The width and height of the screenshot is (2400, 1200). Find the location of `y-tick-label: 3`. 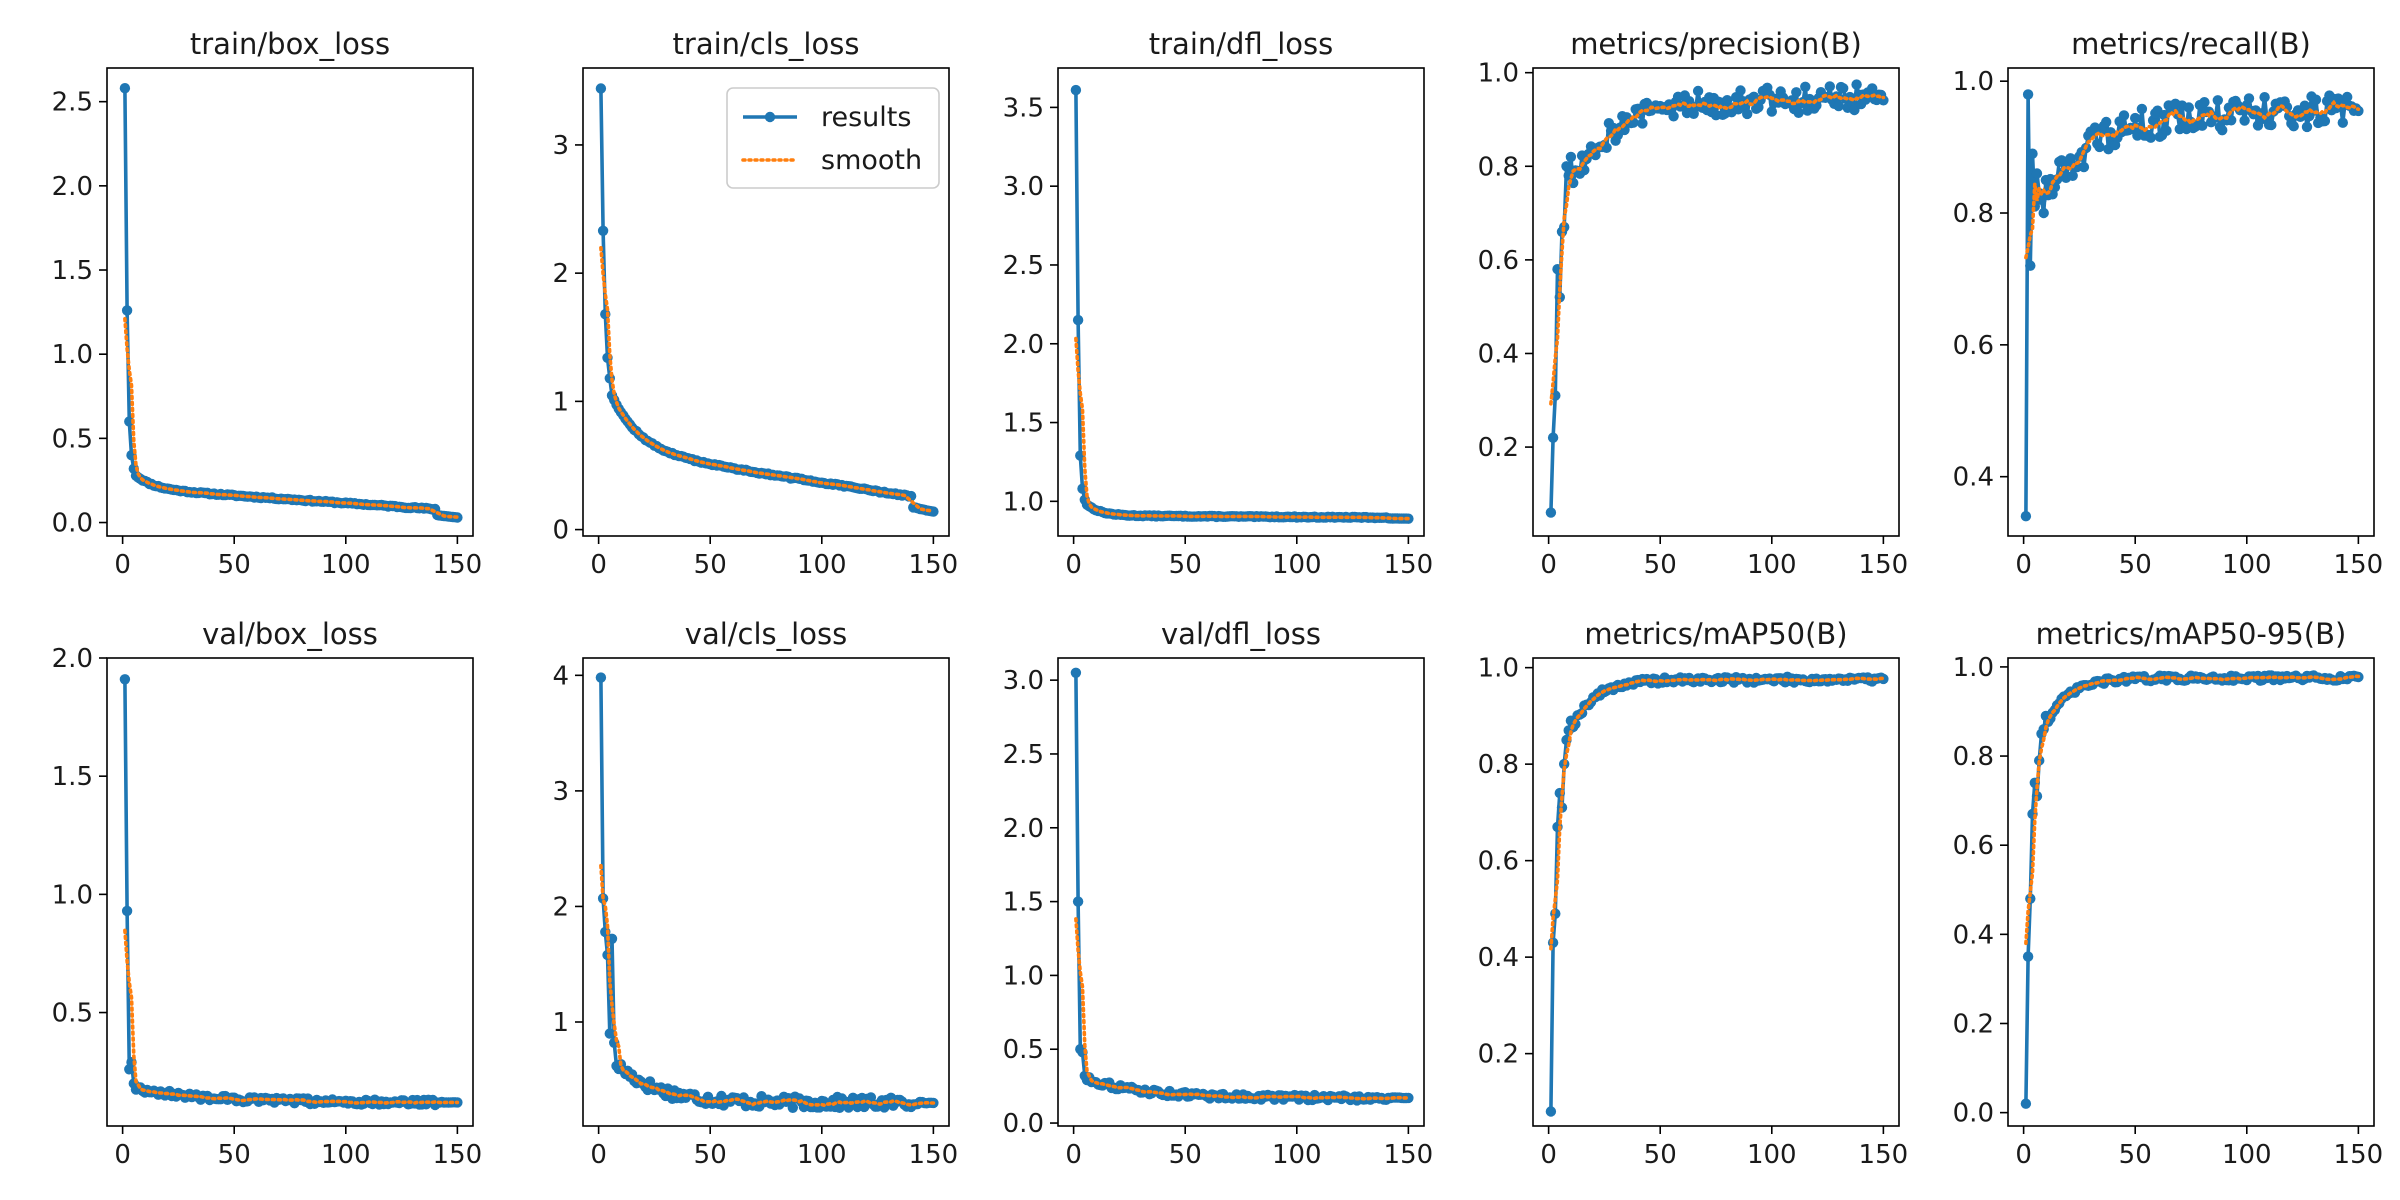

y-tick-label: 3 is located at coordinates (560, 146).